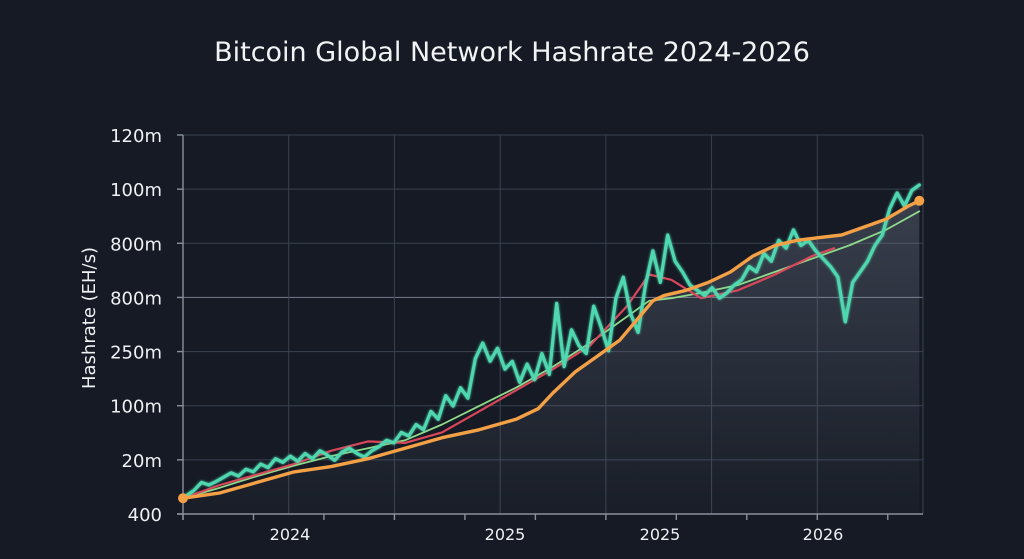  What do you see at coordinates (290, 534) in the screenshot?
I see `x-tick-label: 2024` at bounding box center [290, 534].